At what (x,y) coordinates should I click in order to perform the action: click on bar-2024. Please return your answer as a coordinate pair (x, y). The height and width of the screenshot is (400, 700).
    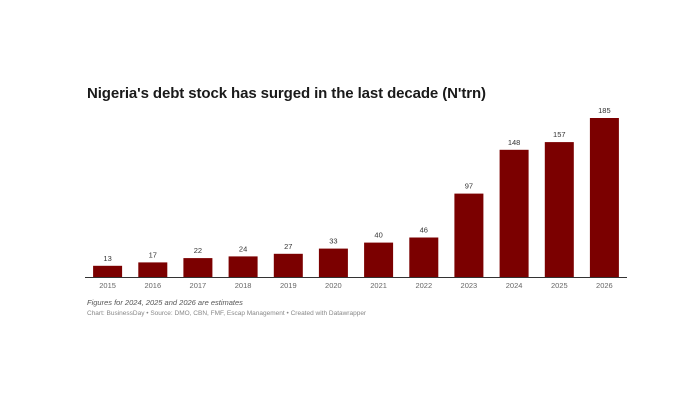
    Looking at the image, I should click on (514, 213).